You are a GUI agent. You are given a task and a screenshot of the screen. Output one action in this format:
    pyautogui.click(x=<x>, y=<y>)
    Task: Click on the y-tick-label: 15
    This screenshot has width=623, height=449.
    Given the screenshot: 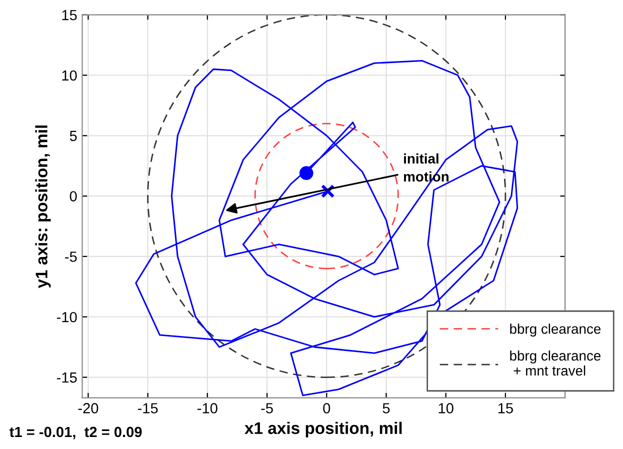 What is the action you would take?
    pyautogui.click(x=69, y=15)
    